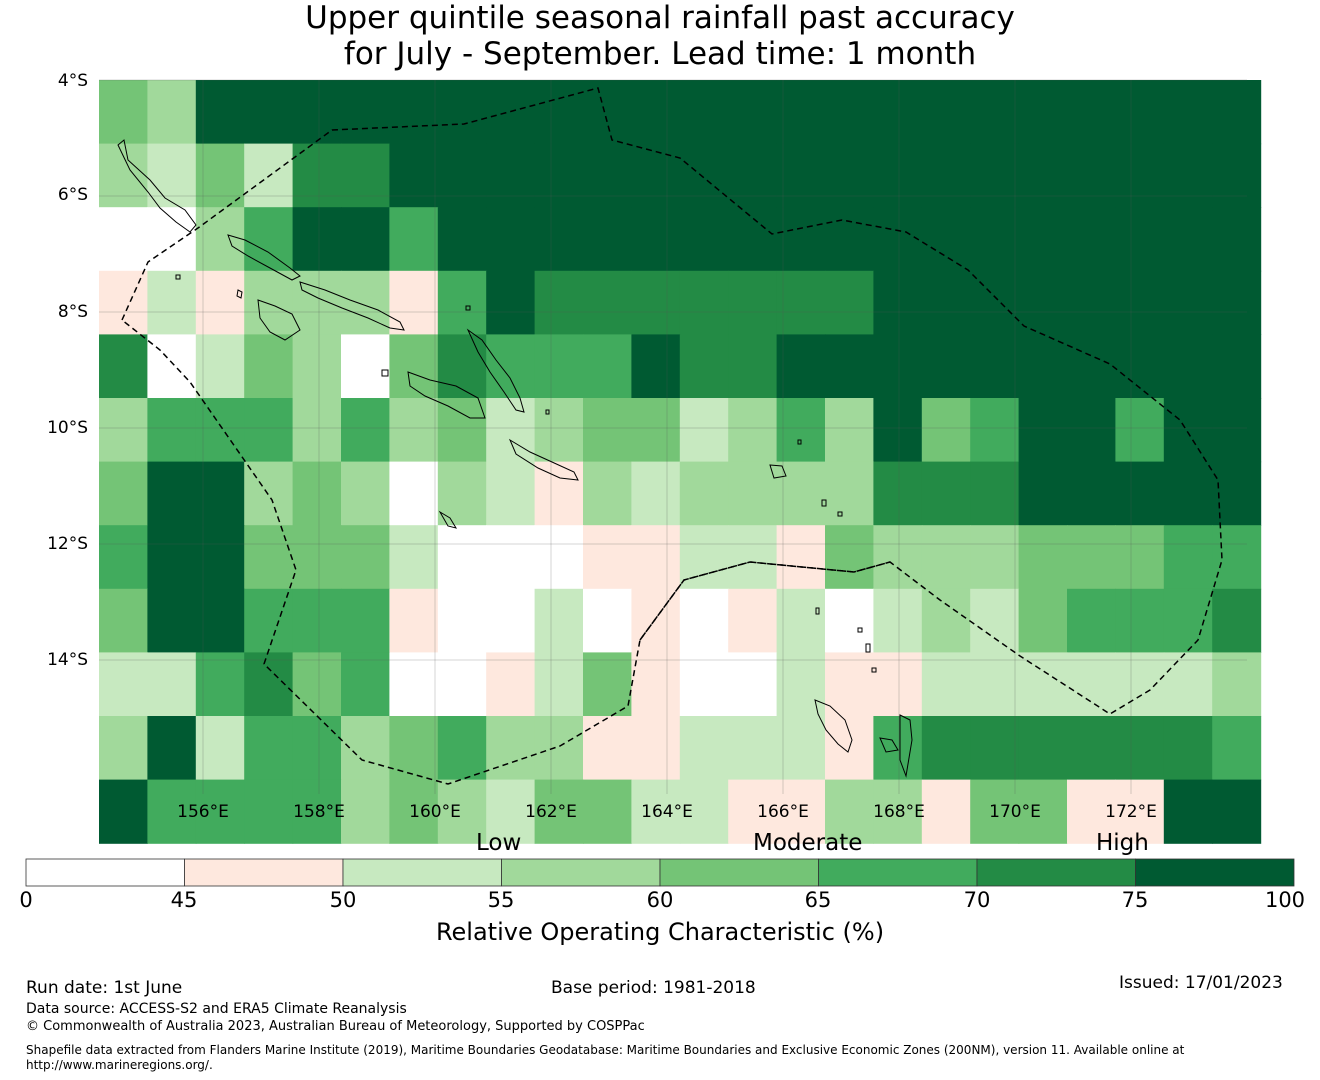 The image size is (1320, 1080). What do you see at coordinates (157, 186) in the screenshot?
I see `bougainville-coast` at bounding box center [157, 186].